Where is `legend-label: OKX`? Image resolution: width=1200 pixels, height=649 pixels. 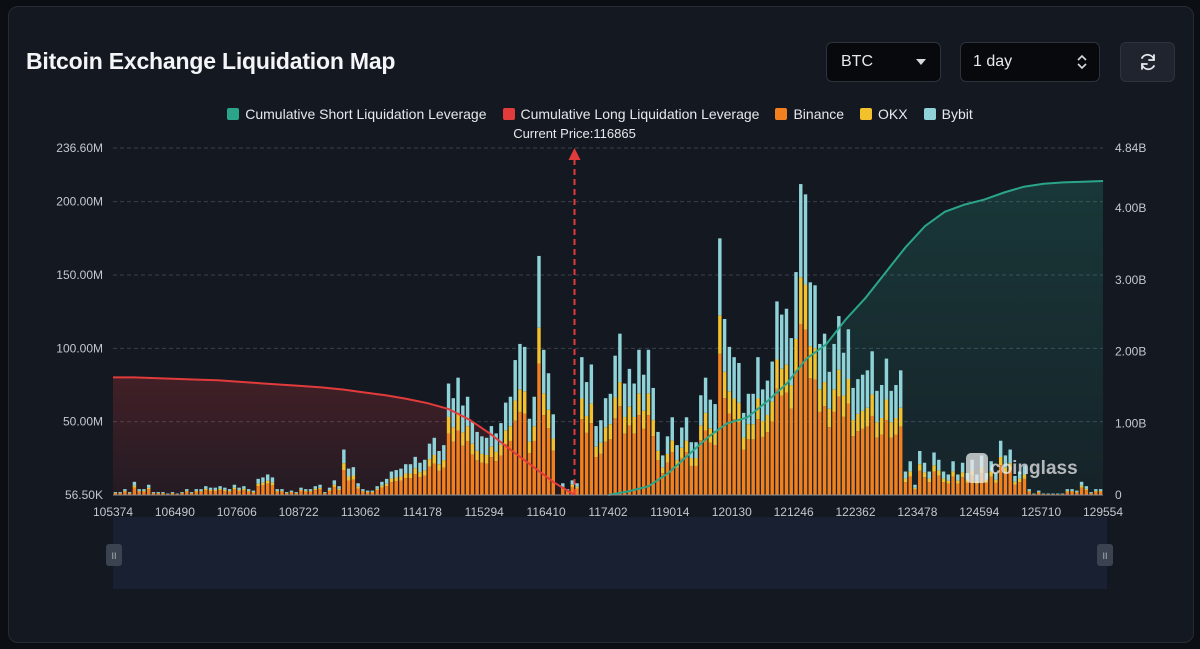
legend-label: OKX is located at coordinates (893, 114).